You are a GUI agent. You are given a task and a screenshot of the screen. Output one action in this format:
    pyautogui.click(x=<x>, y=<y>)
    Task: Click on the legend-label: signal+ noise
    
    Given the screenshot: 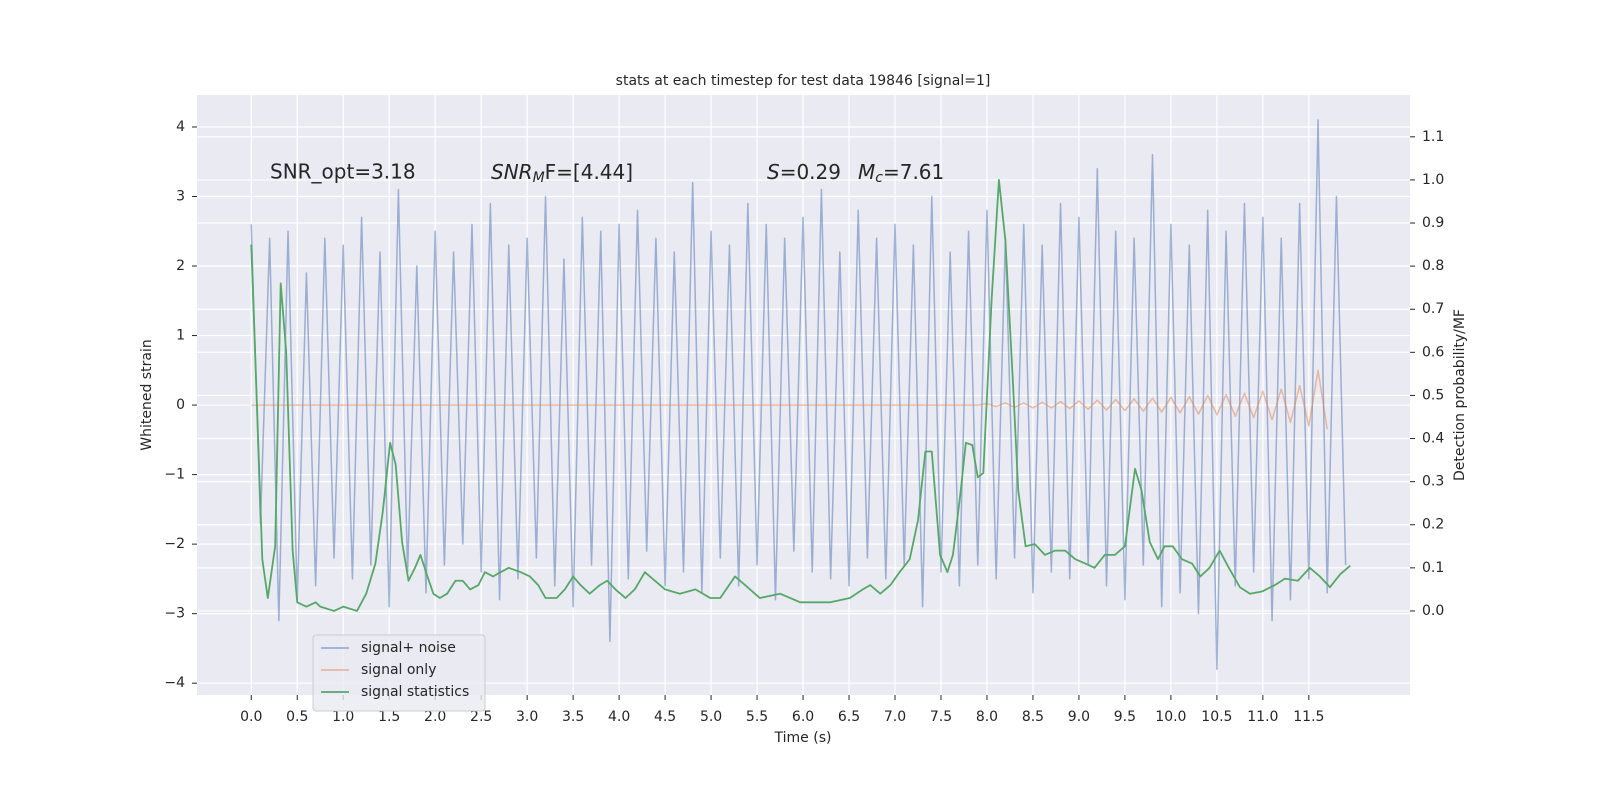 What is the action you would take?
    pyautogui.click(x=408, y=648)
    